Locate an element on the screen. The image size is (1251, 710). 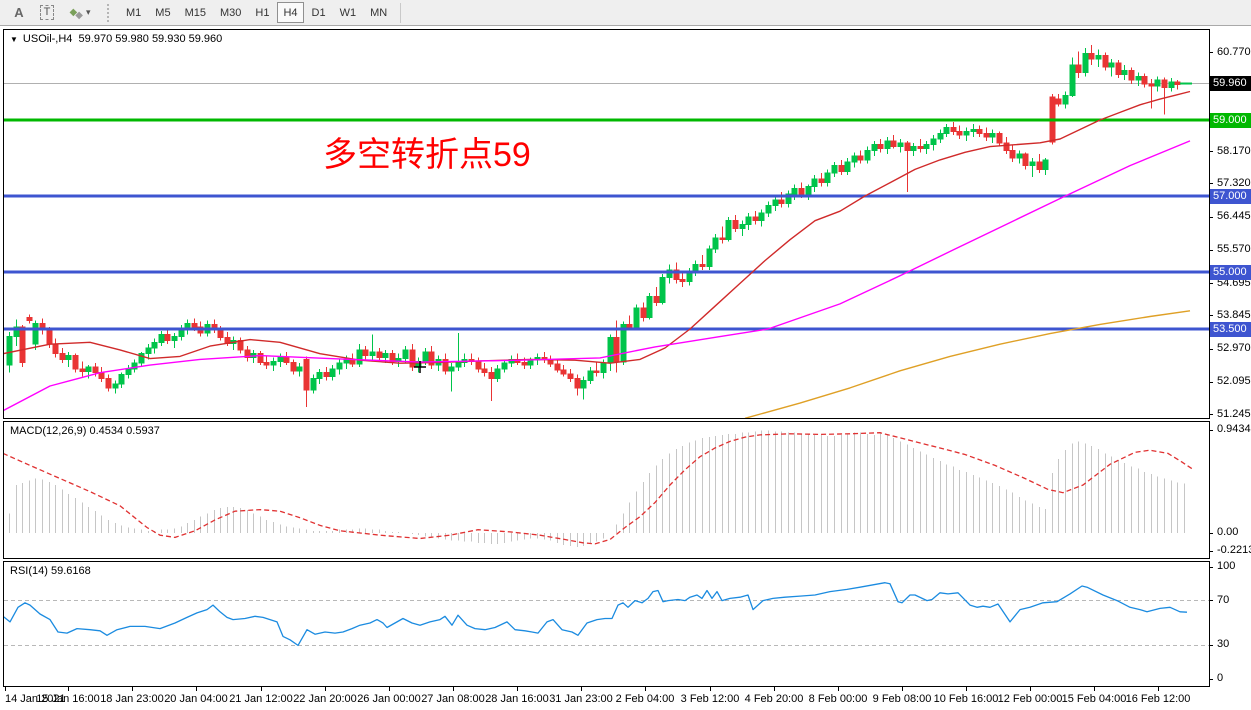
timeframe-button-h4: H4 is located at coordinates (290, 12).